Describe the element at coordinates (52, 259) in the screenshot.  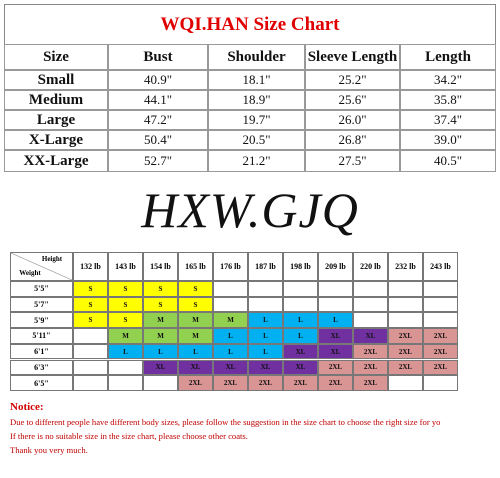
I see `corner-top: Height` at that location.